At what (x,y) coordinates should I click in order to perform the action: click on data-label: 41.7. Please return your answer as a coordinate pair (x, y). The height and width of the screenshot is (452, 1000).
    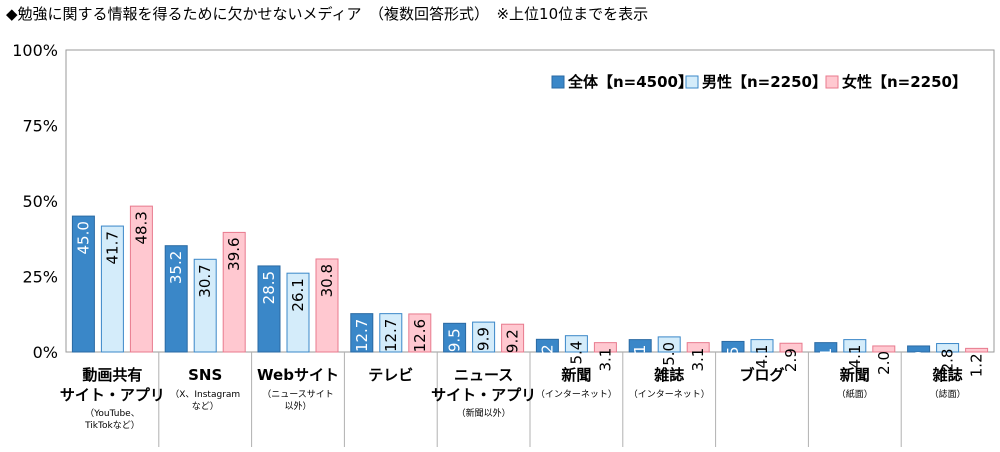
    Looking at the image, I should click on (112, 247).